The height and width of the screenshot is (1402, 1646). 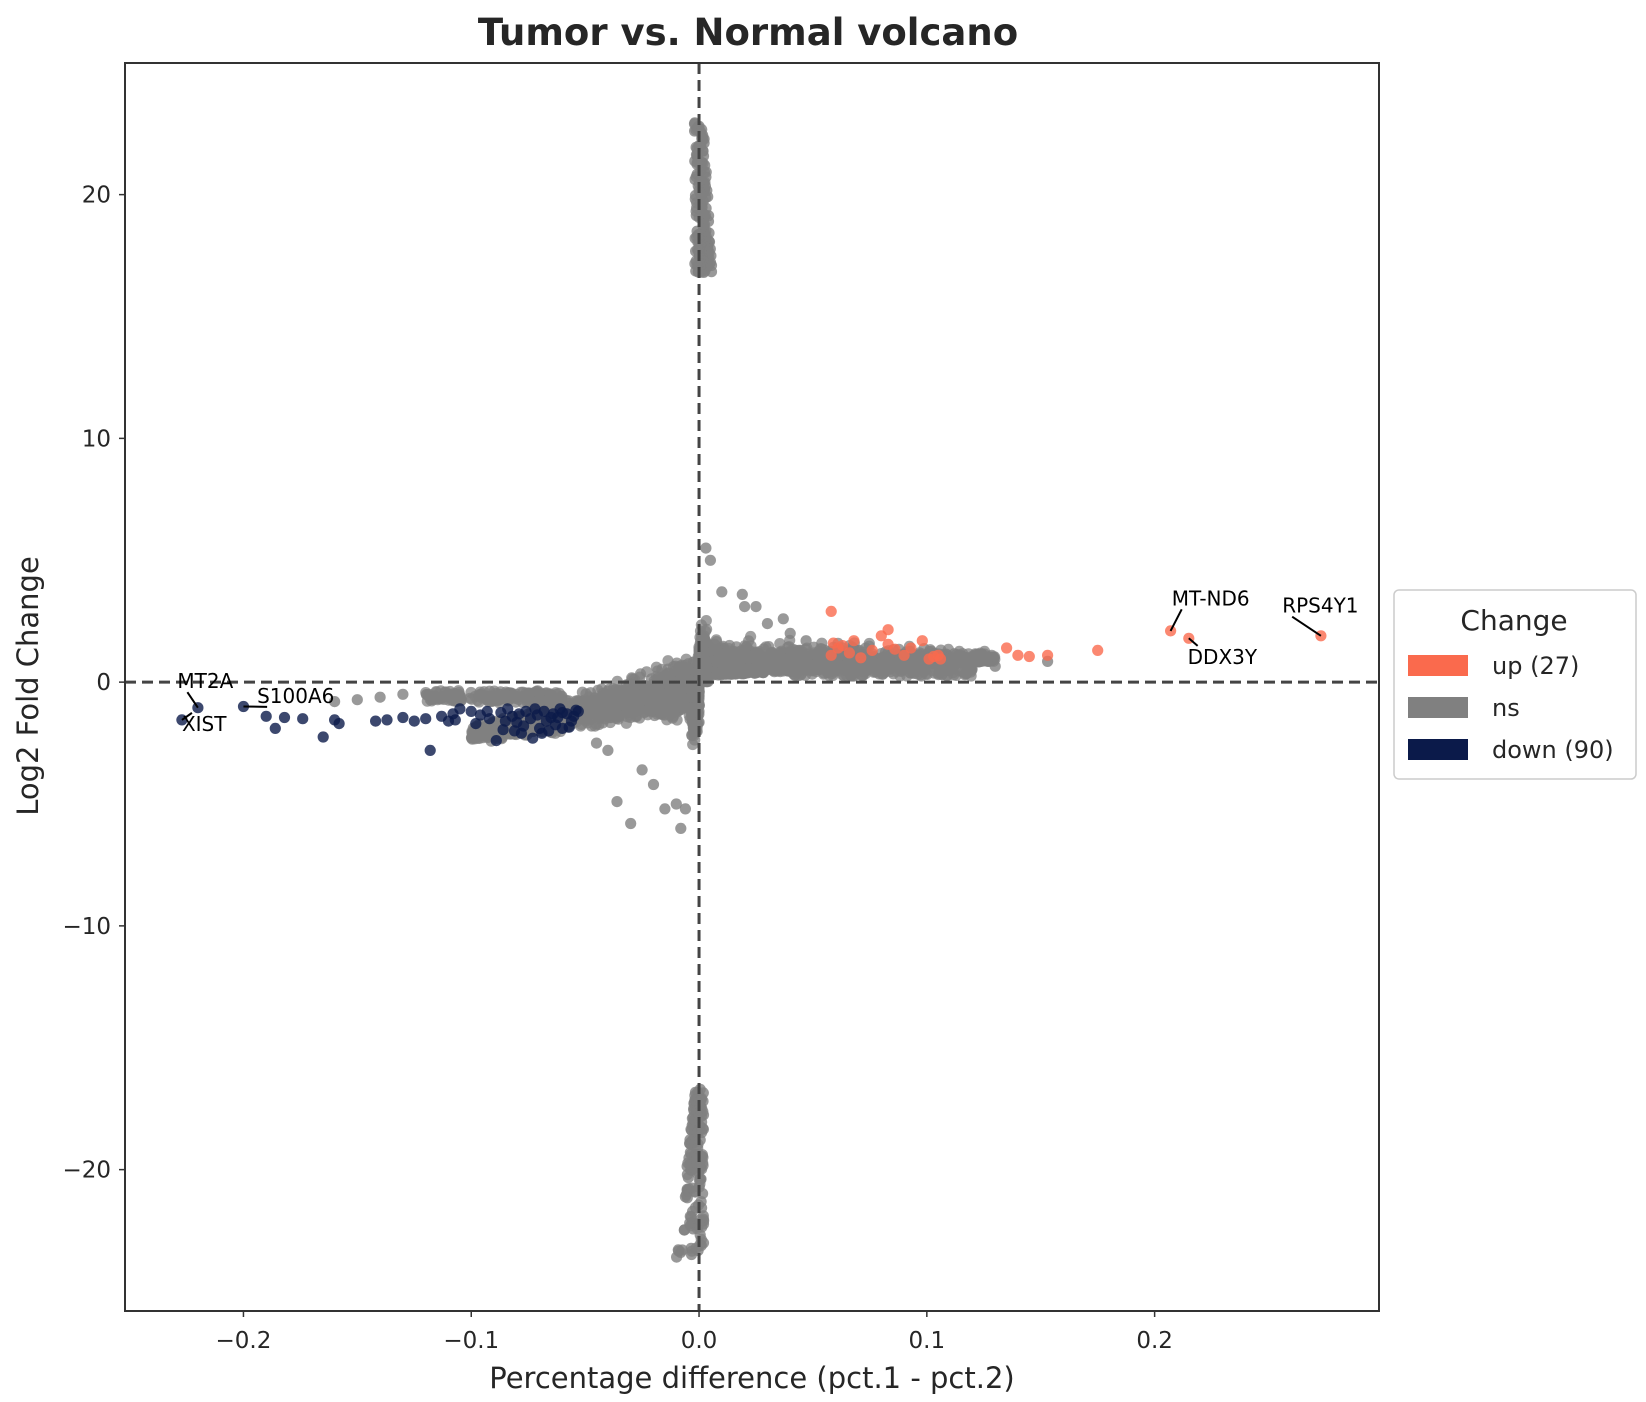 I want to click on gene-label: MT2A, so click(x=205, y=681).